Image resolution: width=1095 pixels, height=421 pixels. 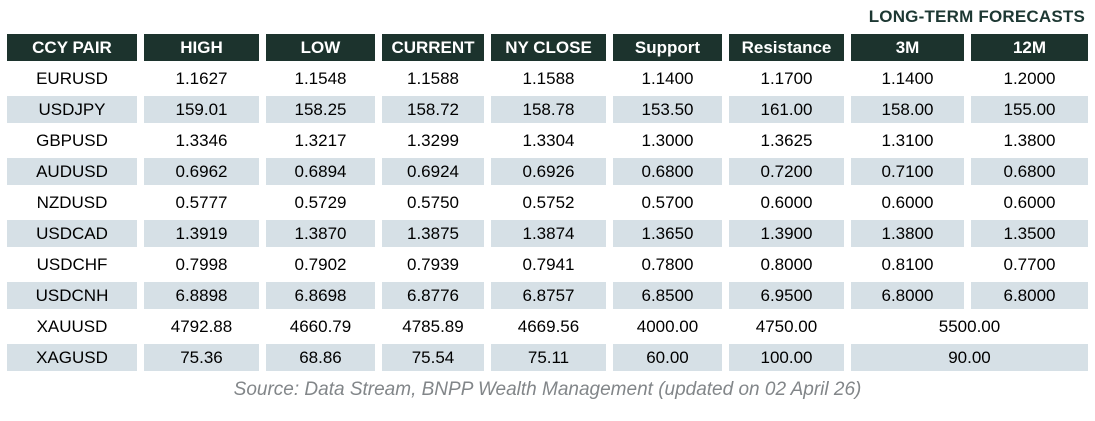 I want to click on value-cell: 60.00, so click(x=667, y=357).